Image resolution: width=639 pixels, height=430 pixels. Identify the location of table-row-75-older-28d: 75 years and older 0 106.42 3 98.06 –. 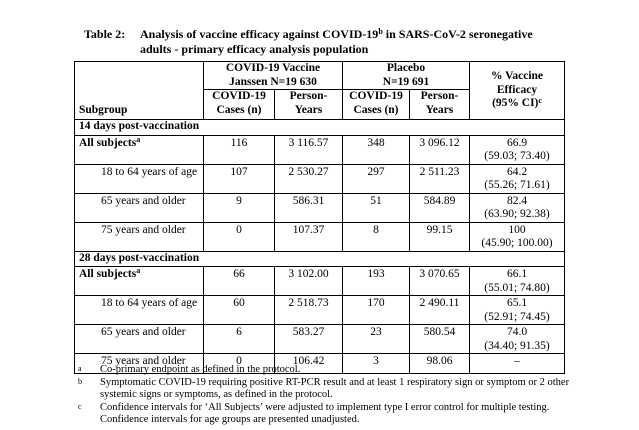
(320, 363).